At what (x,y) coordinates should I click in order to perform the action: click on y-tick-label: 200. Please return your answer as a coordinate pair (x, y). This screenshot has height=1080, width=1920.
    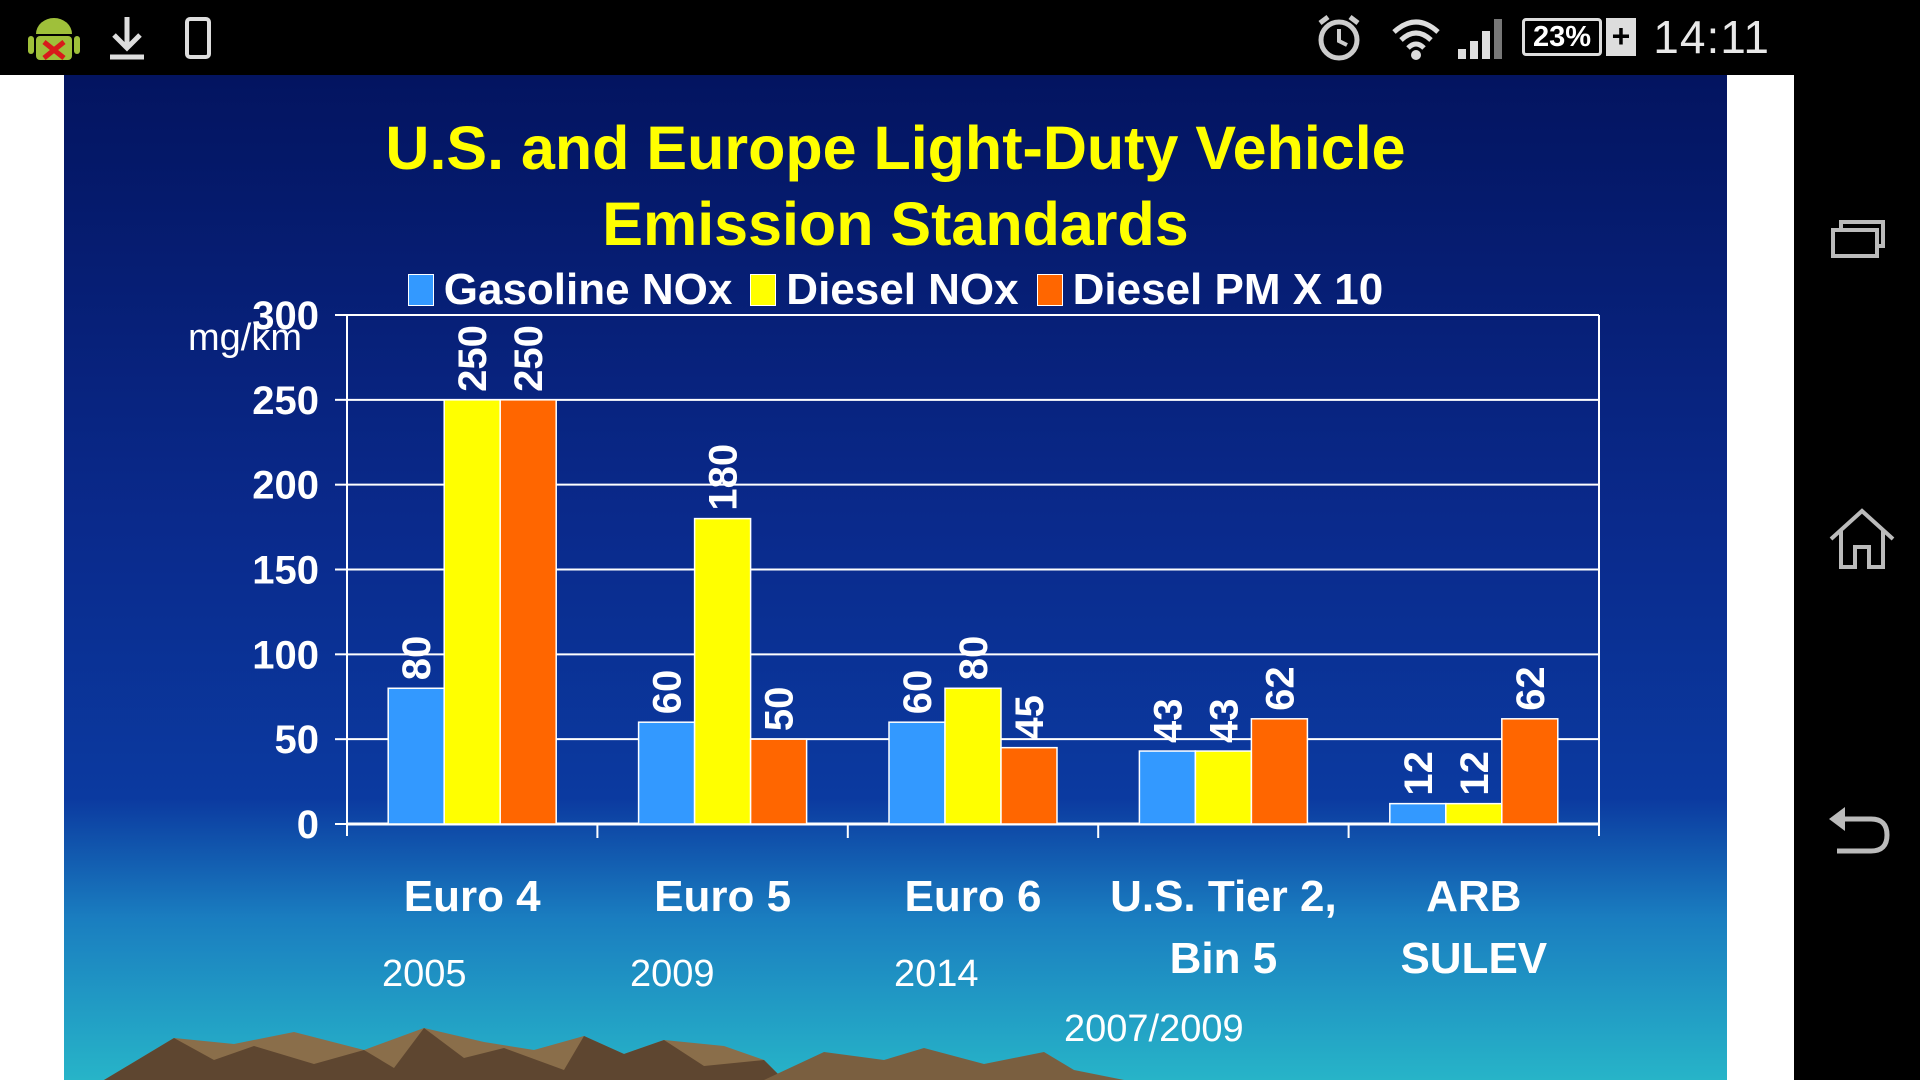
    Looking at the image, I should click on (285, 486).